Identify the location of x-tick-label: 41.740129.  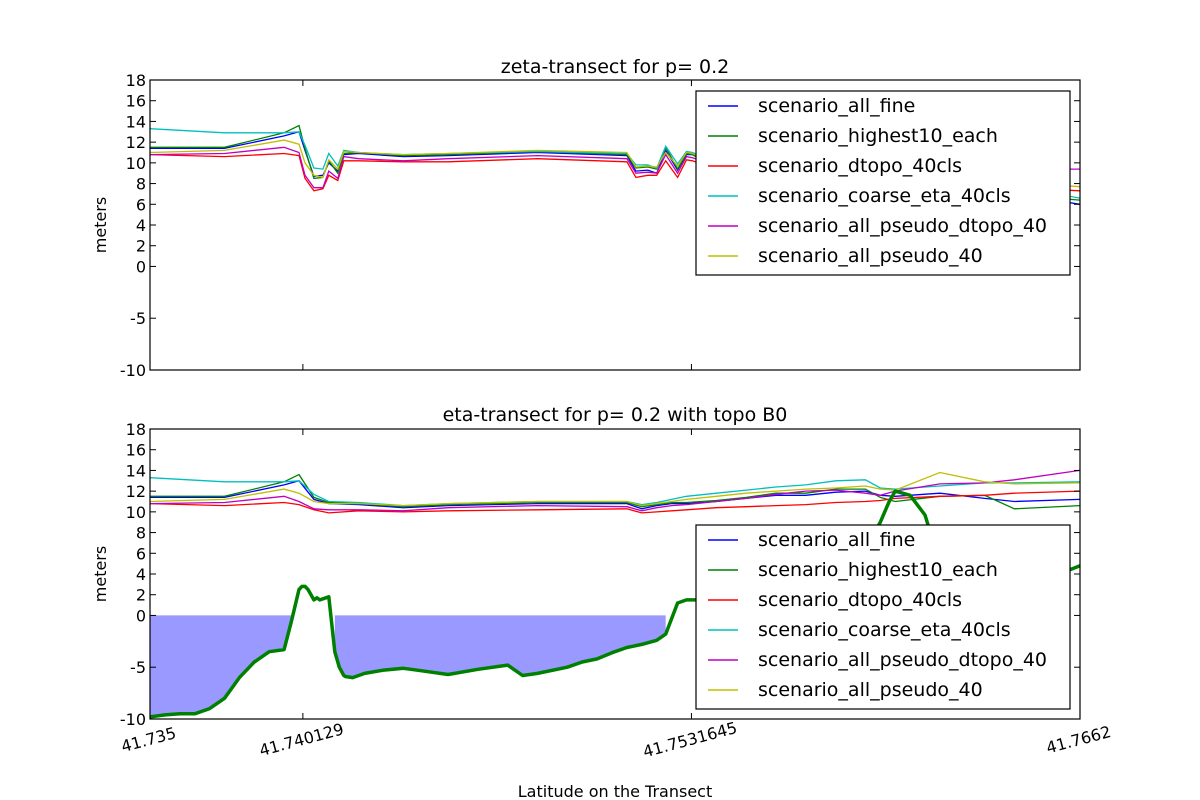
(301, 739).